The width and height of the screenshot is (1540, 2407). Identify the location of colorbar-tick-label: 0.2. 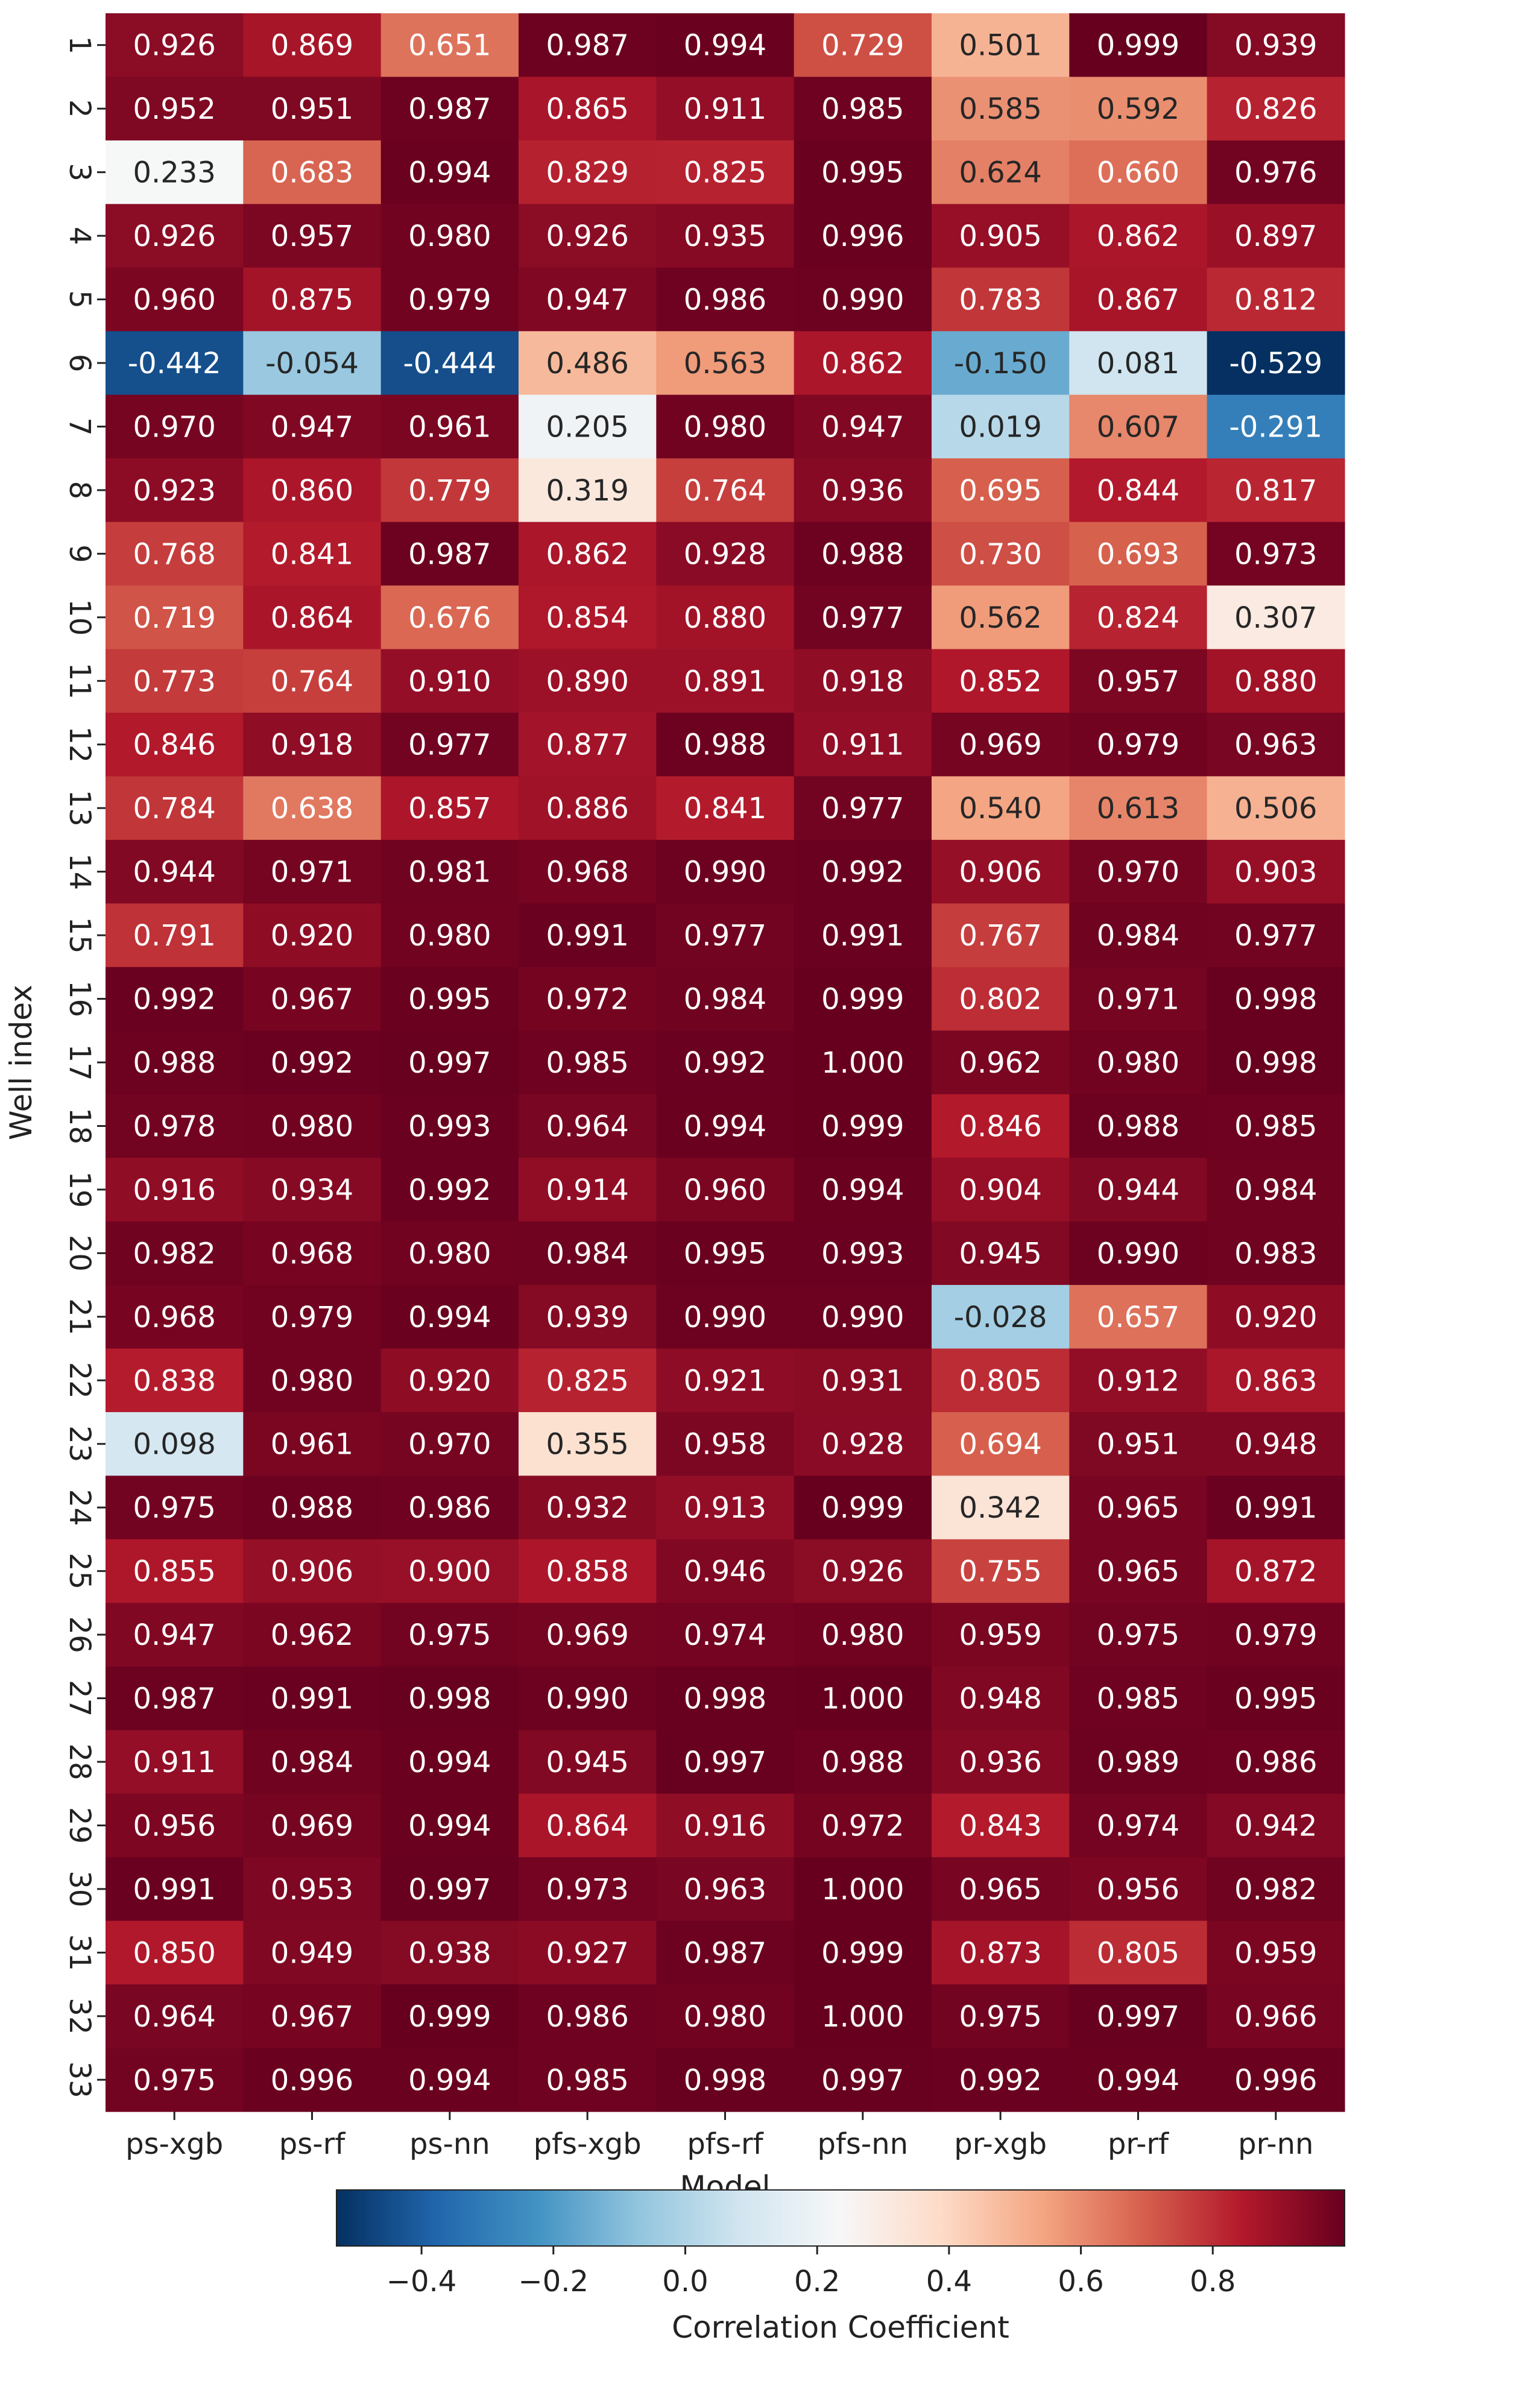
(817, 2281).